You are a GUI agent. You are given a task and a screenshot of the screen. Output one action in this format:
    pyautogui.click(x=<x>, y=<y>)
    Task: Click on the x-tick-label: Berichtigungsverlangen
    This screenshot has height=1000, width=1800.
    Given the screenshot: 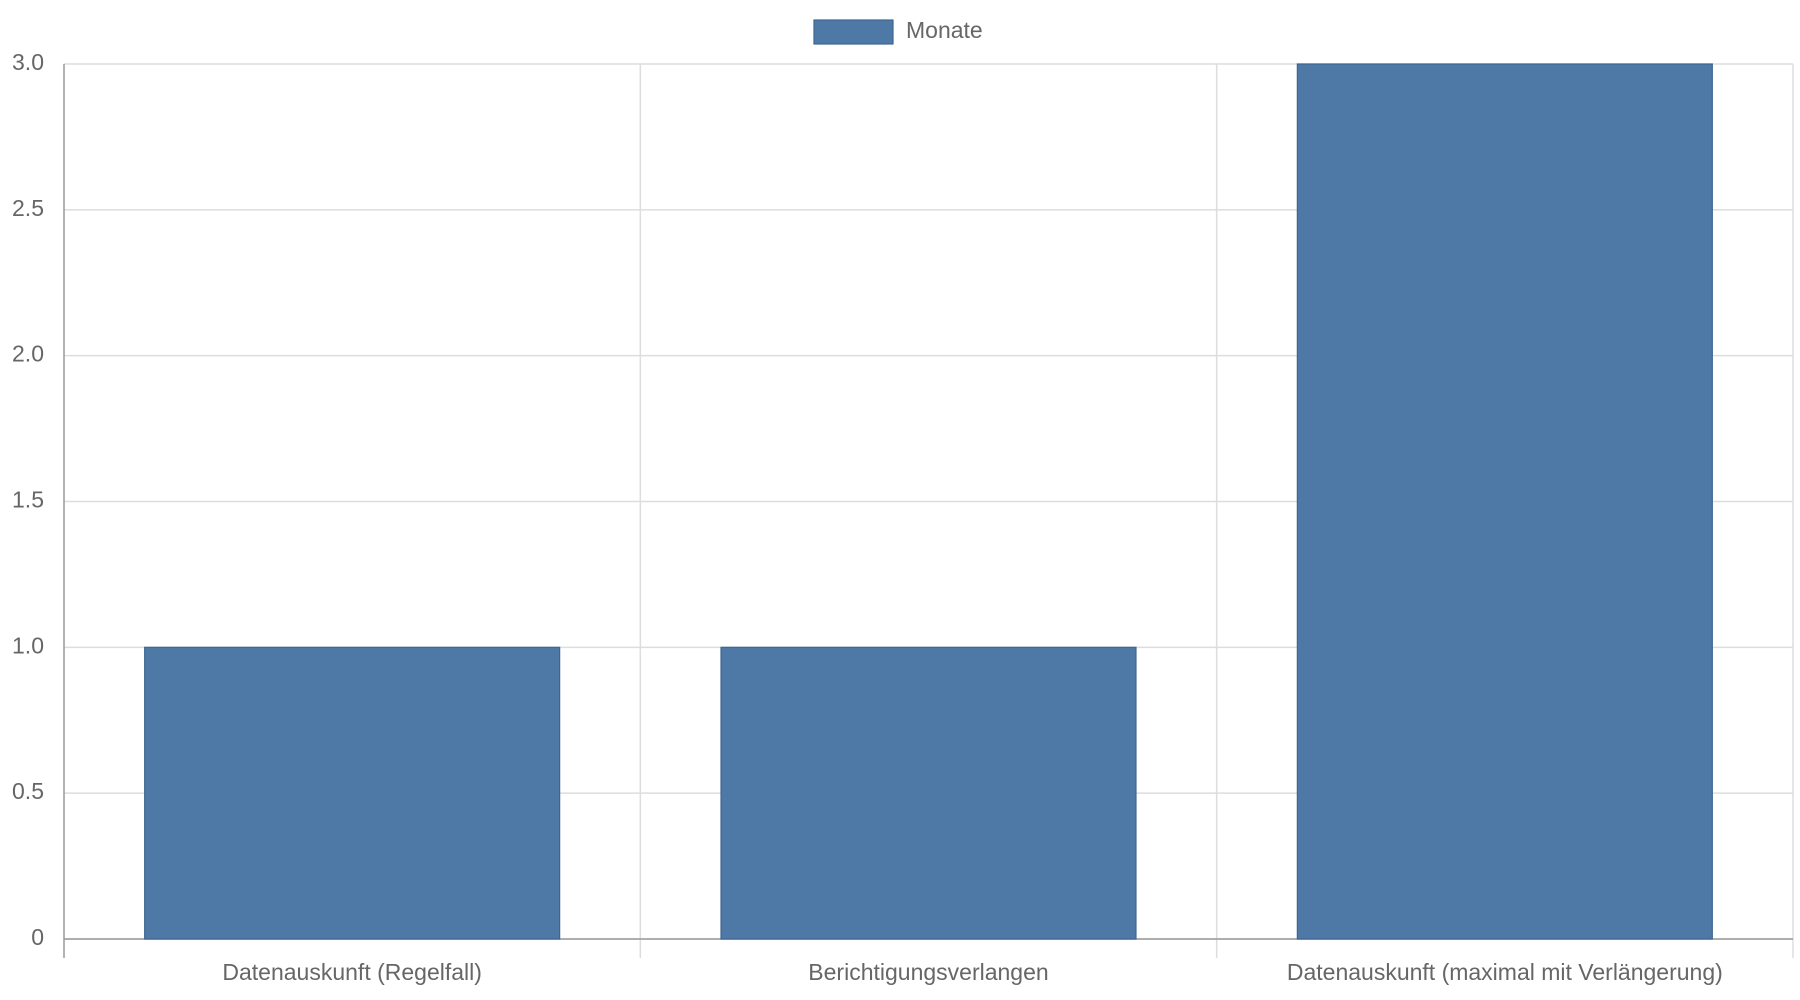 What is the action you would take?
    pyautogui.click(x=928, y=972)
    